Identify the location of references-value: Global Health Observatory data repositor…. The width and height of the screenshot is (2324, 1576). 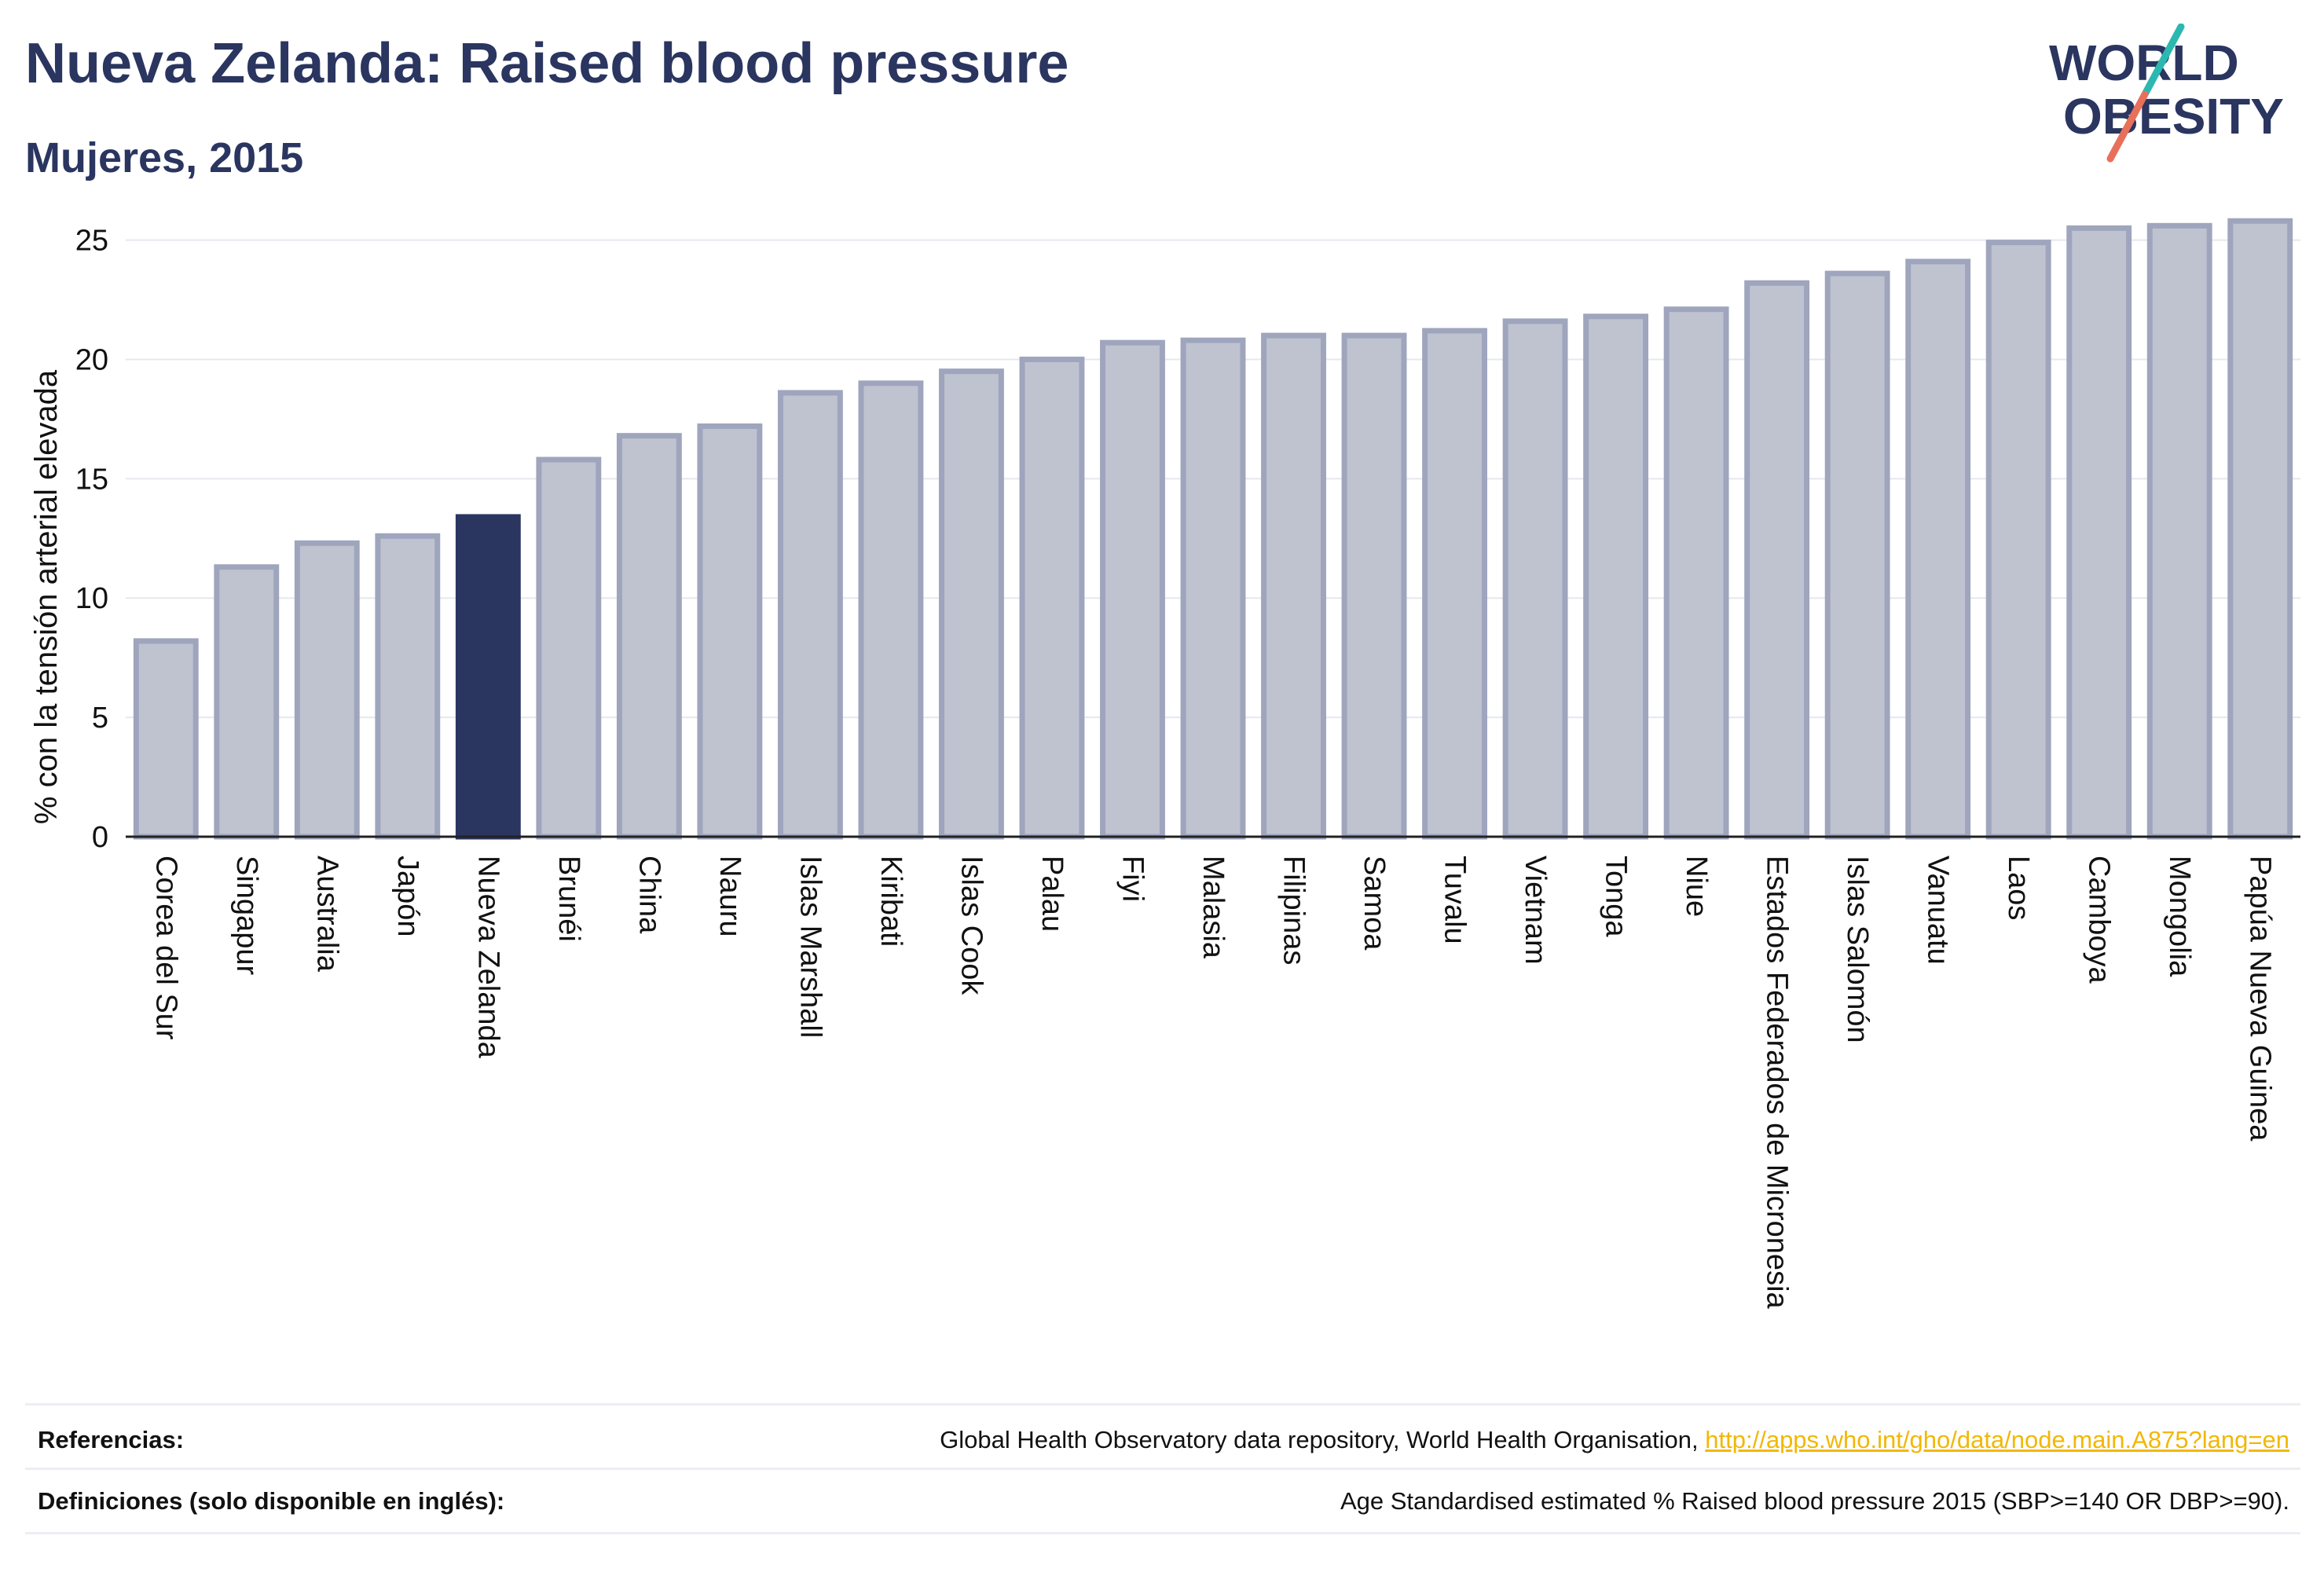
(1614, 1440).